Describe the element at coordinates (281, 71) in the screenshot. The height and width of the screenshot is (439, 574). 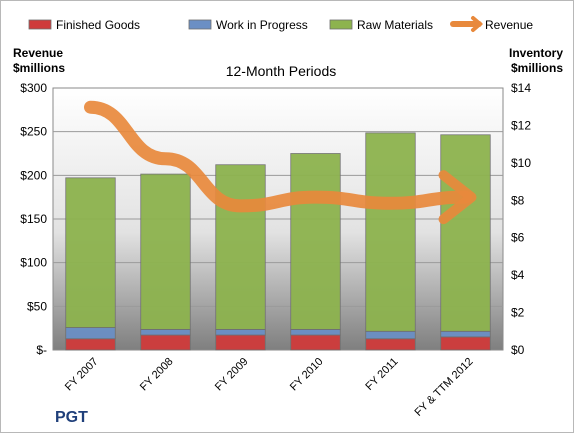
I see `chart-title: 12-Month Periods` at that location.